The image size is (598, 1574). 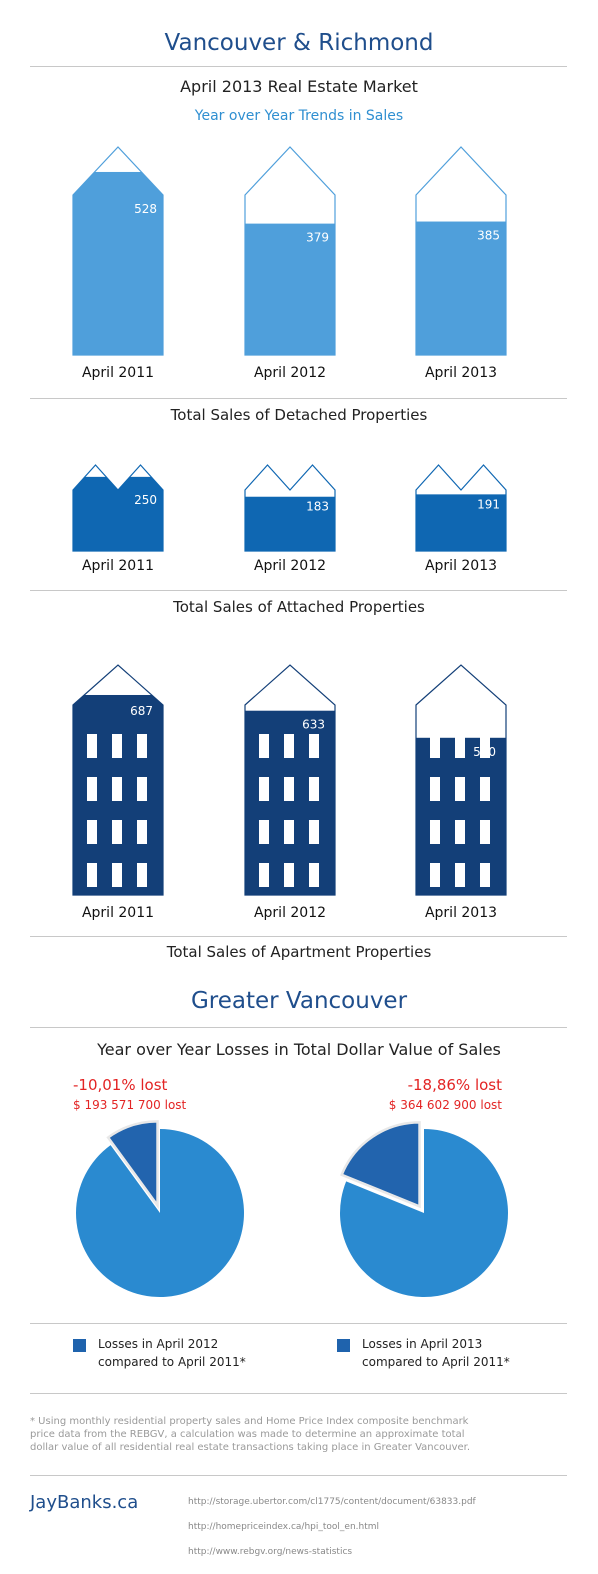 I want to click on loss-amount-2012: $ 193 571 700 lost, so click(x=130, y=1105).